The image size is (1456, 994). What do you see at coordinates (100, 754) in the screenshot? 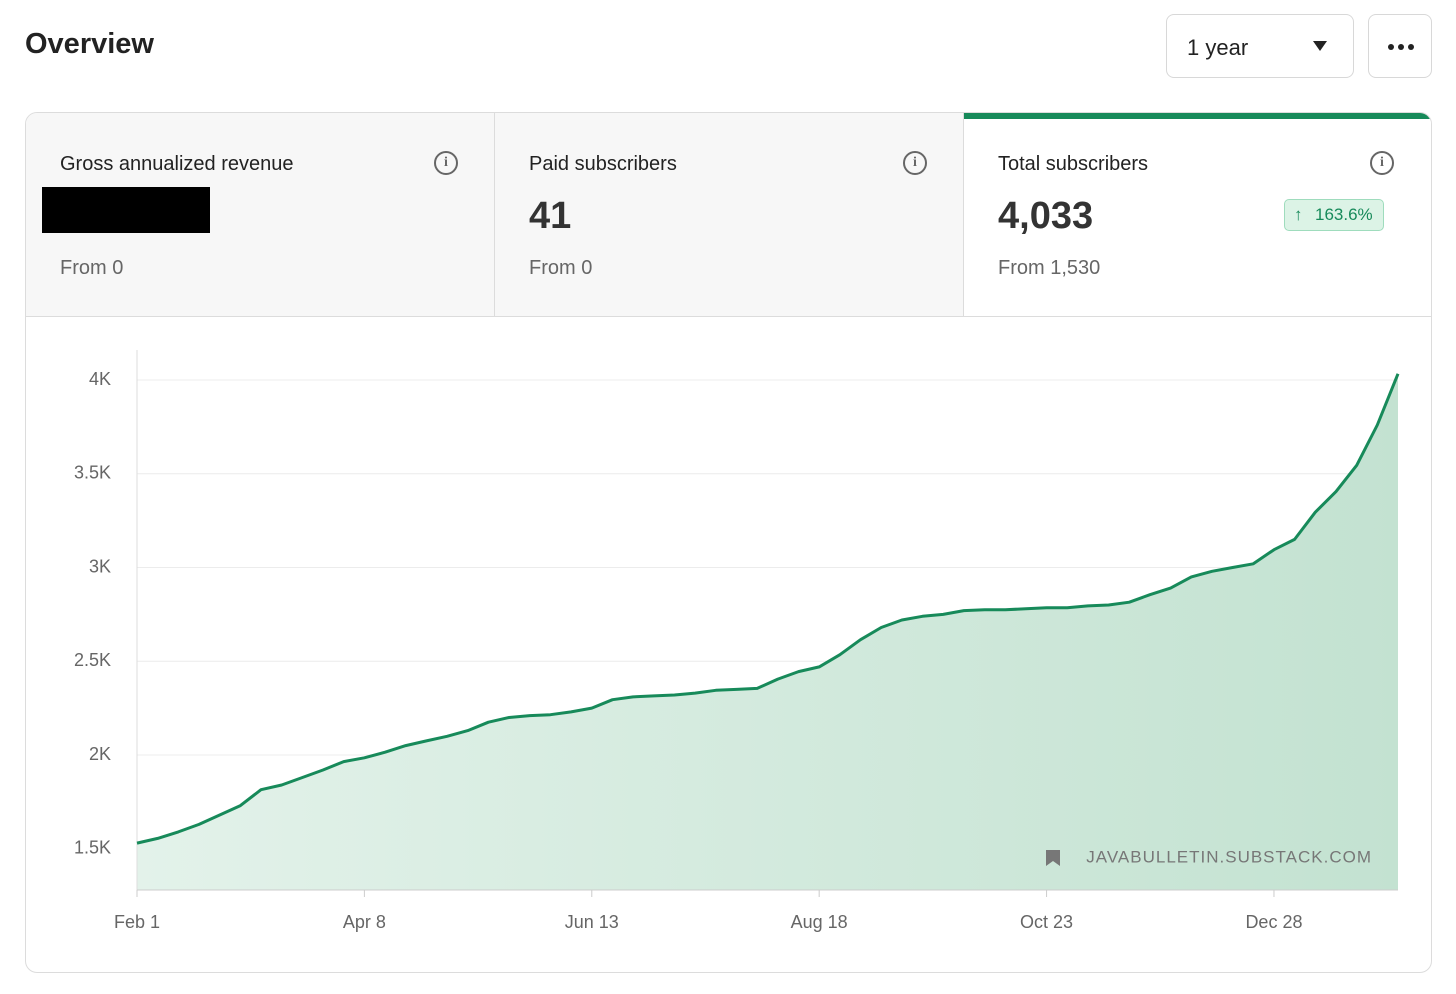
I see `y-tick-label: 2K` at bounding box center [100, 754].